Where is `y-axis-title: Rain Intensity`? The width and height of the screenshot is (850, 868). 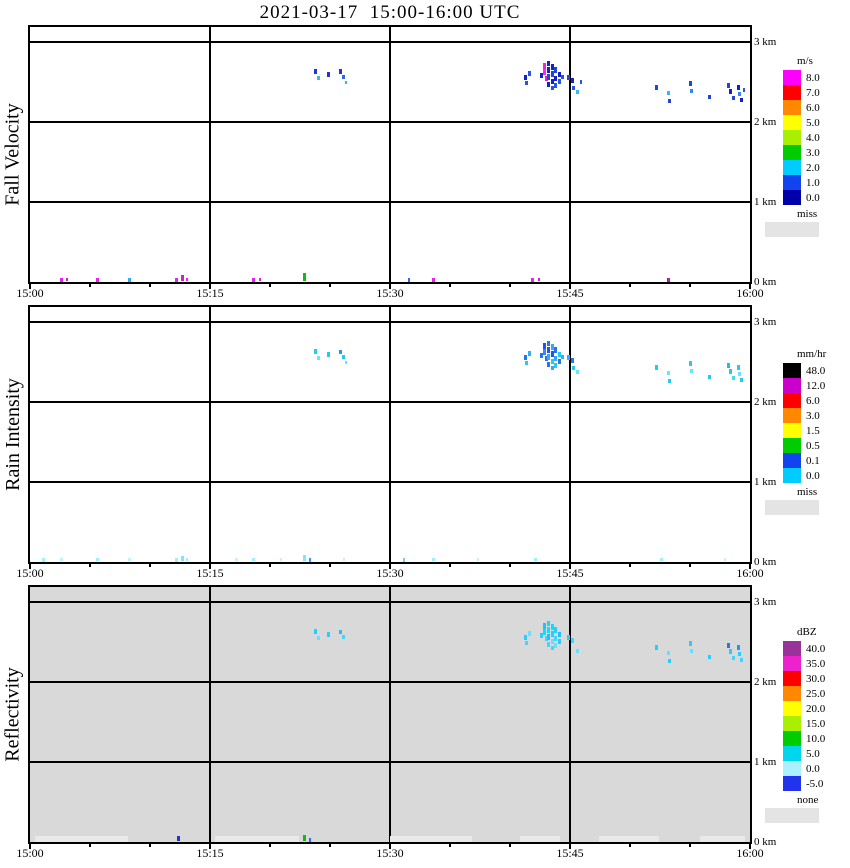
y-axis-title: Rain Intensity is located at coordinates (13, 434).